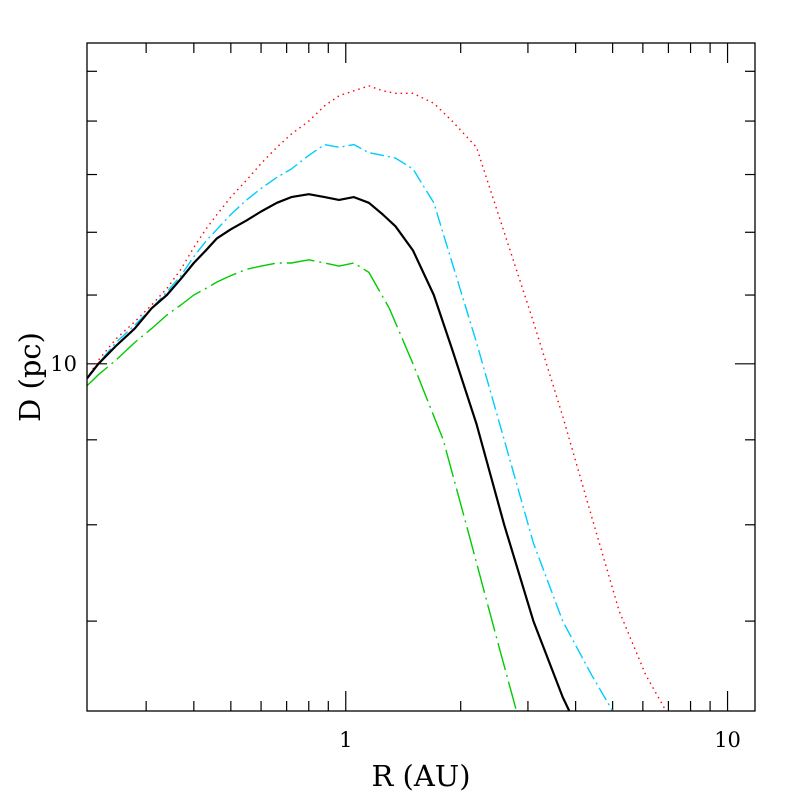  Describe the element at coordinates (63, 364) in the screenshot. I see `y-tick-label: 10` at that location.